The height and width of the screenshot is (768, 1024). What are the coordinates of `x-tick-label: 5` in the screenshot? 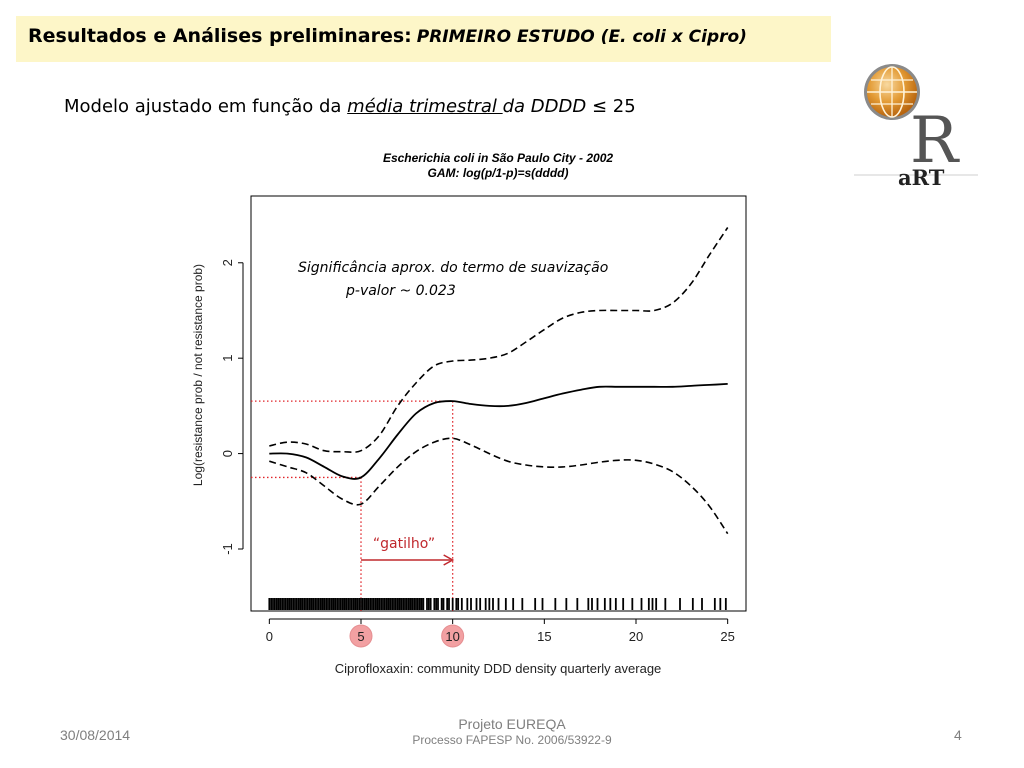 It's located at (360, 636).